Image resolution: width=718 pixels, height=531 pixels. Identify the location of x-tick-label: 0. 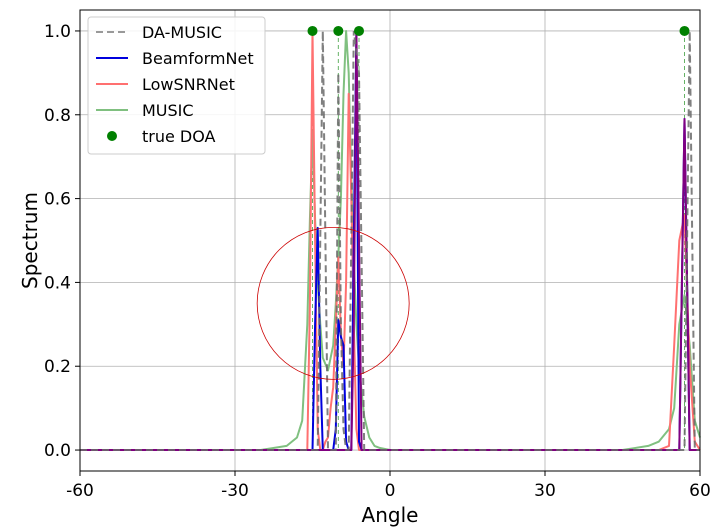
(390, 491).